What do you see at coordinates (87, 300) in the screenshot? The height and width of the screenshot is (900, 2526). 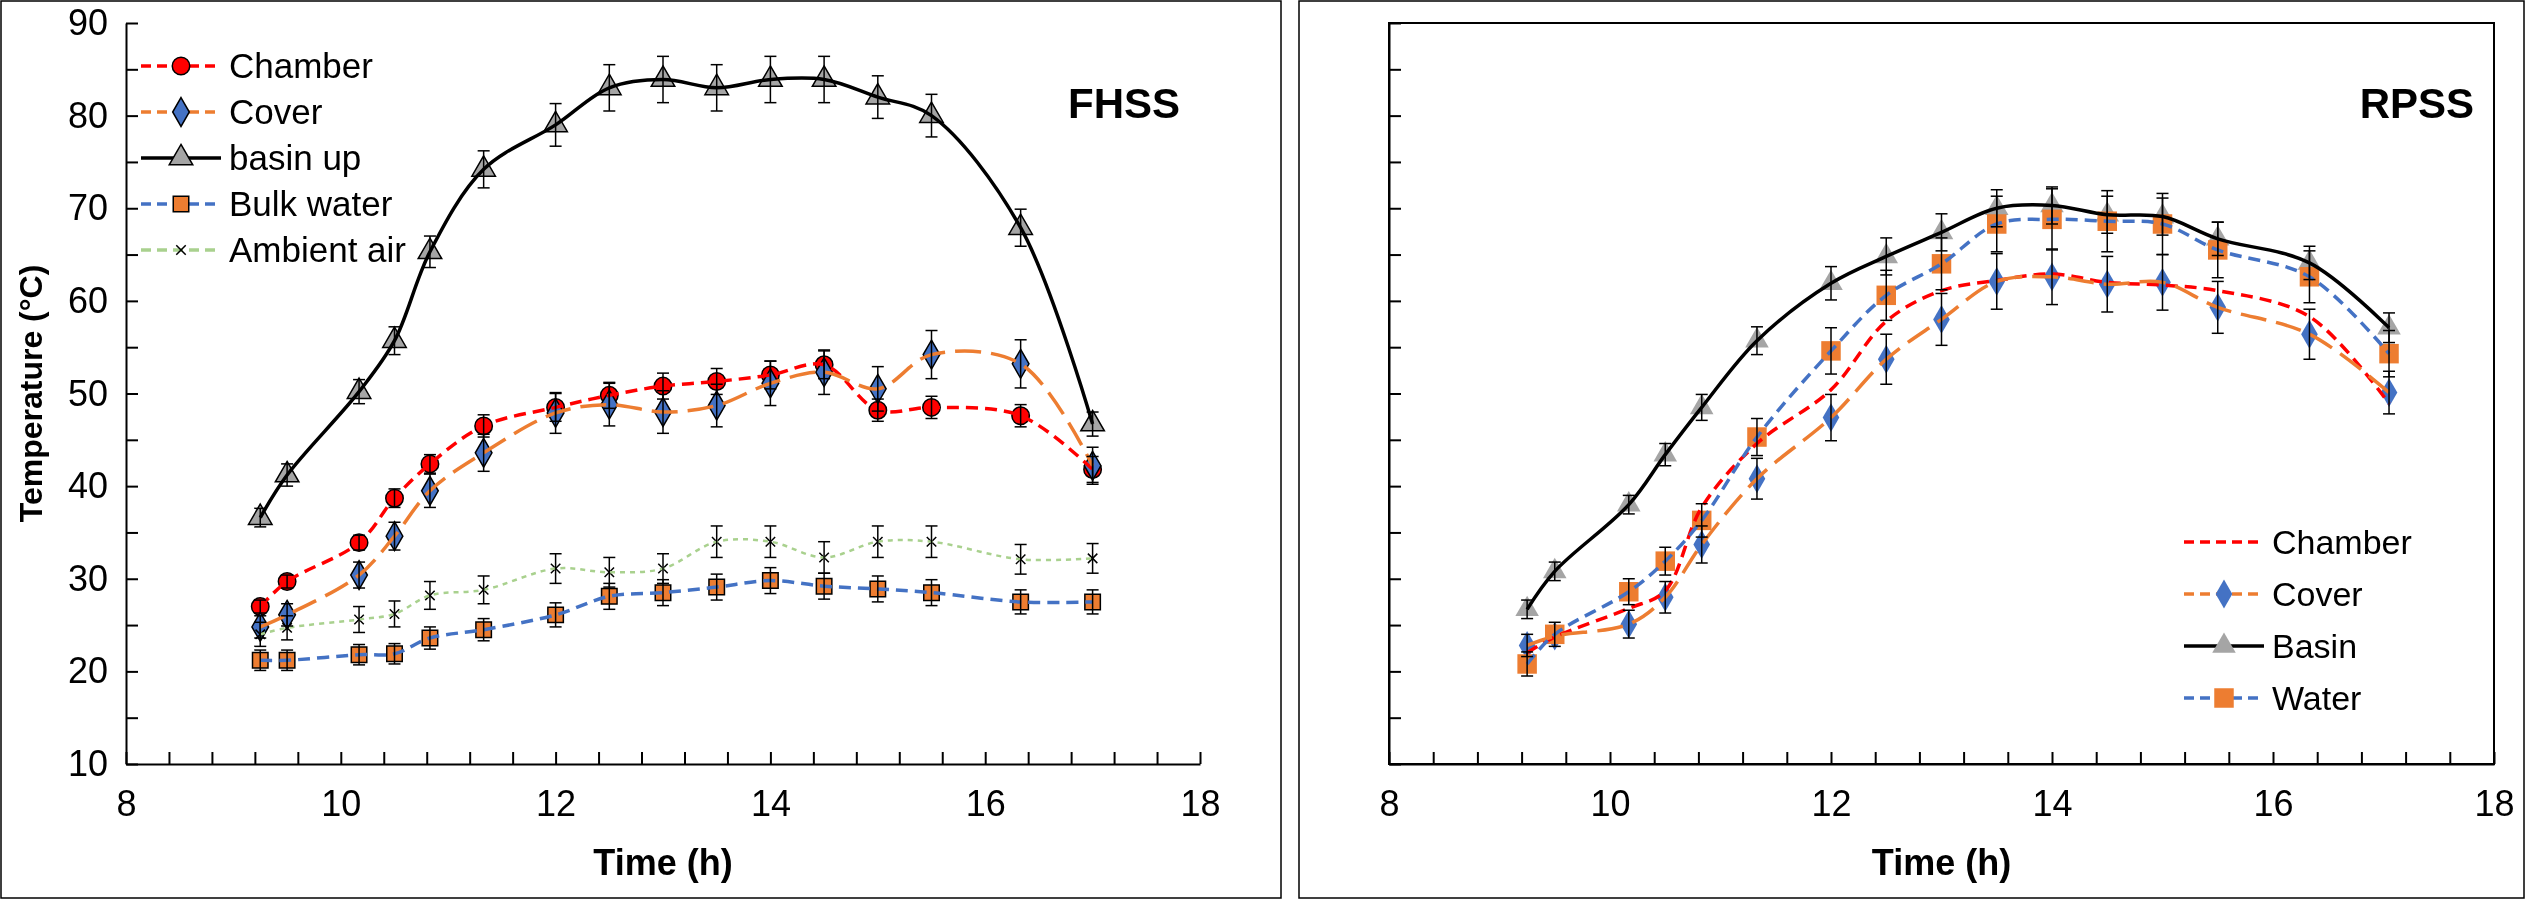 I see `y-tick-label: 60` at bounding box center [87, 300].